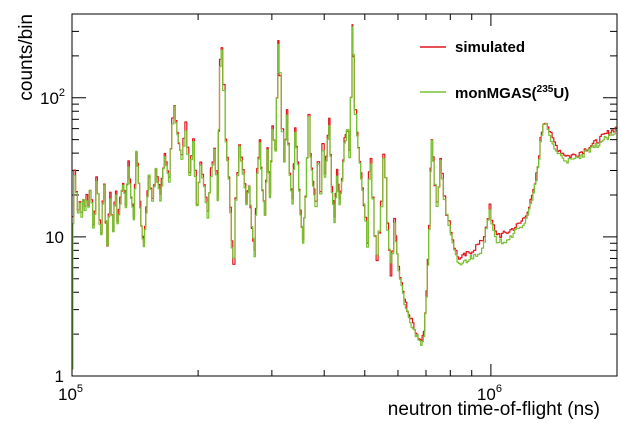 Image resolution: width=619 pixels, height=423 pixels. Describe the element at coordinates (490, 47) in the screenshot. I see `legend-label-simulated: simulated` at that location.